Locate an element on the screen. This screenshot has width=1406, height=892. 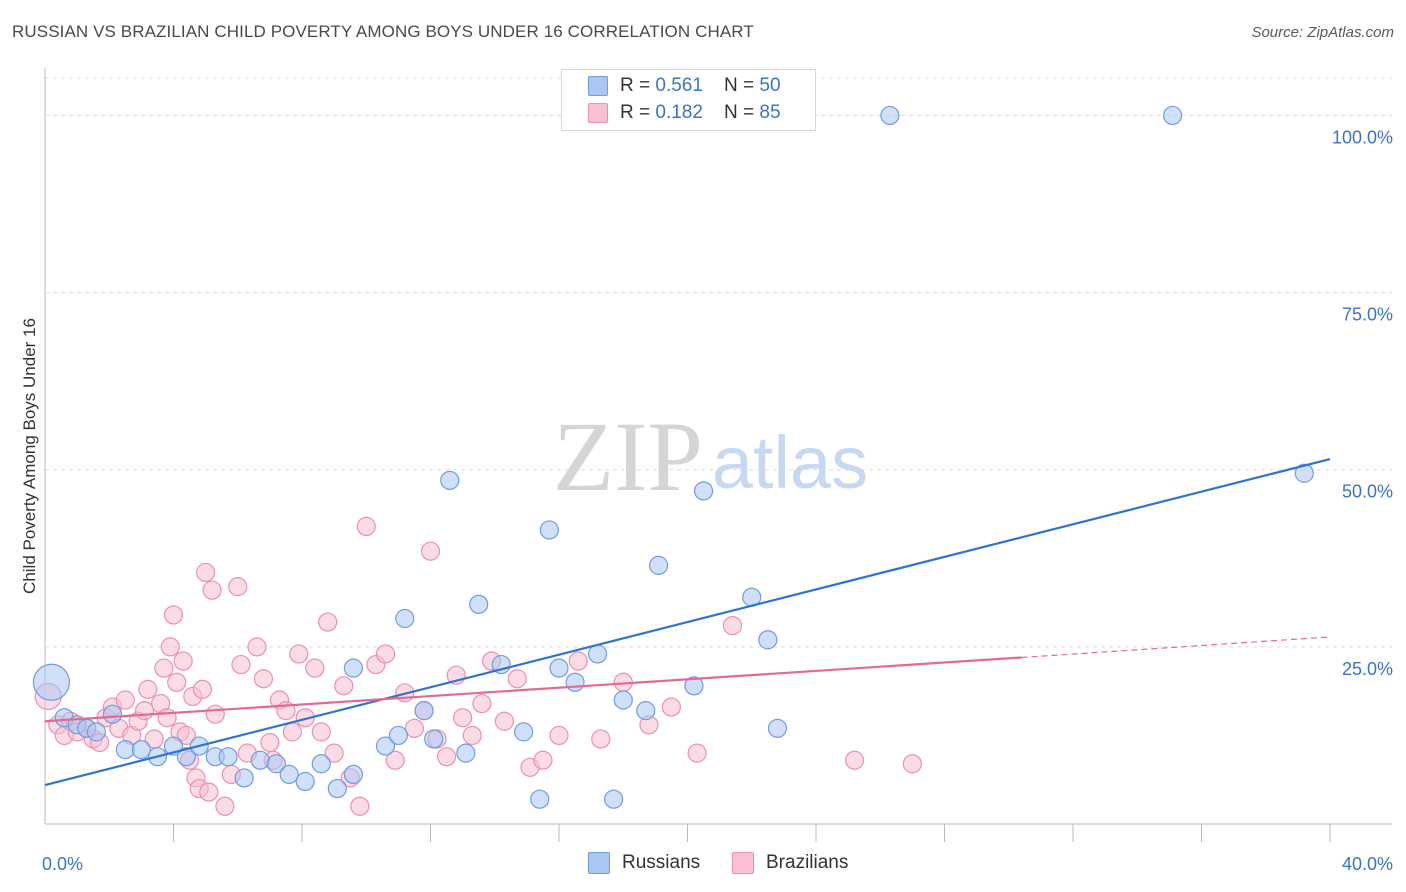
y-tick-label: 100.0% is located at coordinates (1362, 137).